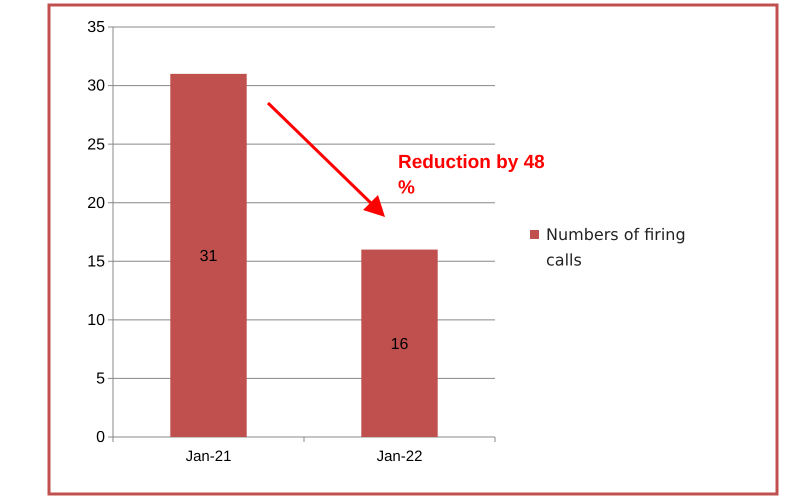 Image resolution: width=800 pixels, height=500 pixels. What do you see at coordinates (96, 145) in the screenshot?
I see `y-tick-label: 25` at bounding box center [96, 145].